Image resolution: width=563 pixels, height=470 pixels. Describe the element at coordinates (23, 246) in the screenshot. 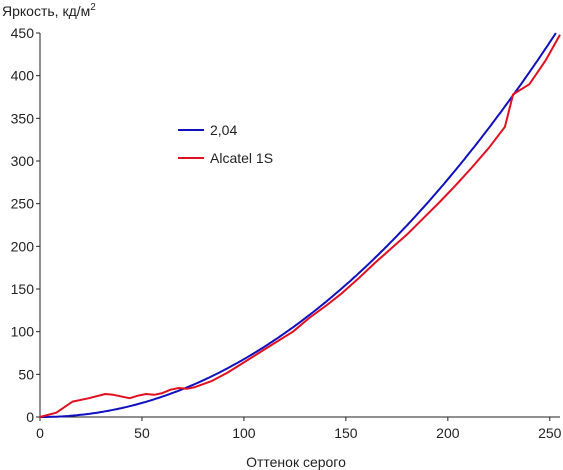

I see `y-tick-label: 200` at that location.